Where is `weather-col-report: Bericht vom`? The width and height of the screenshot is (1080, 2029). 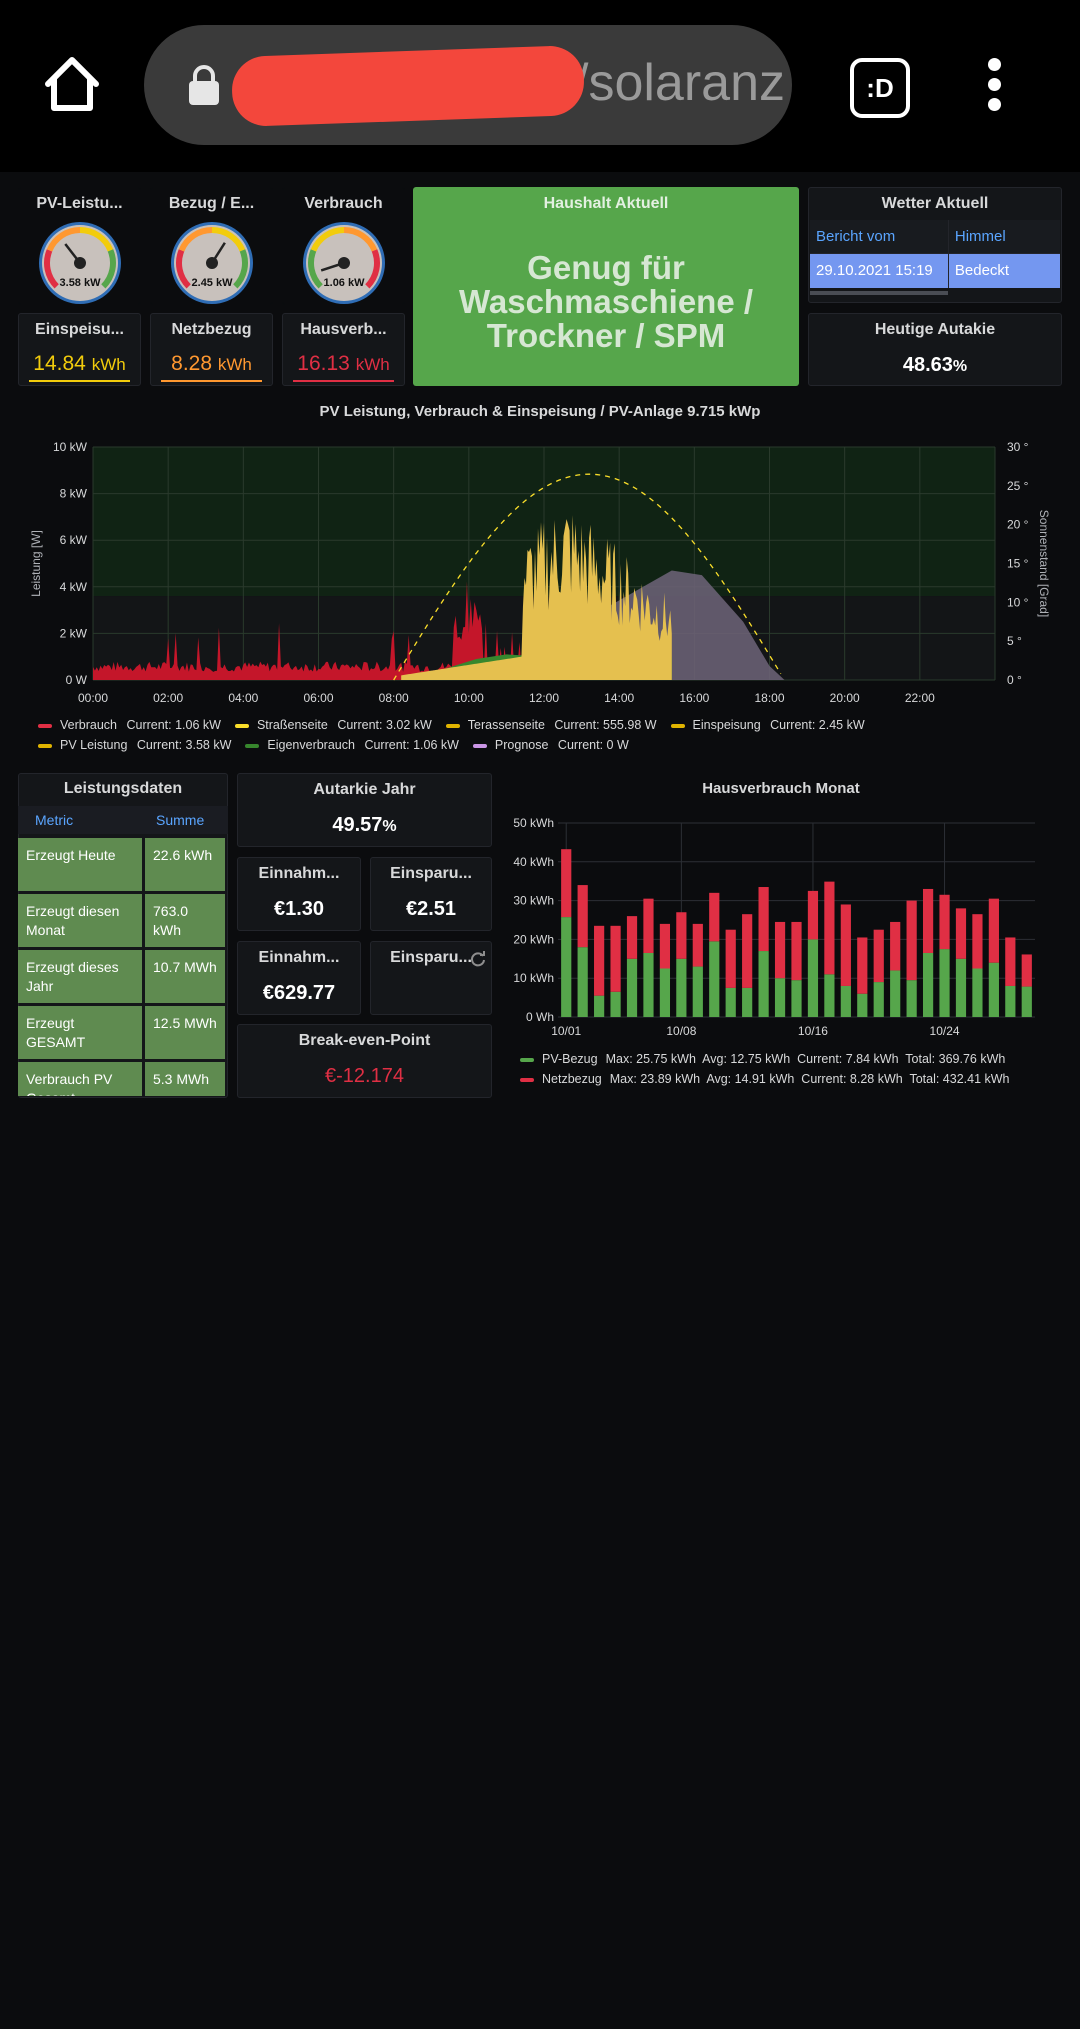
weather-col-report: Bericht vom is located at coordinates (879, 237).